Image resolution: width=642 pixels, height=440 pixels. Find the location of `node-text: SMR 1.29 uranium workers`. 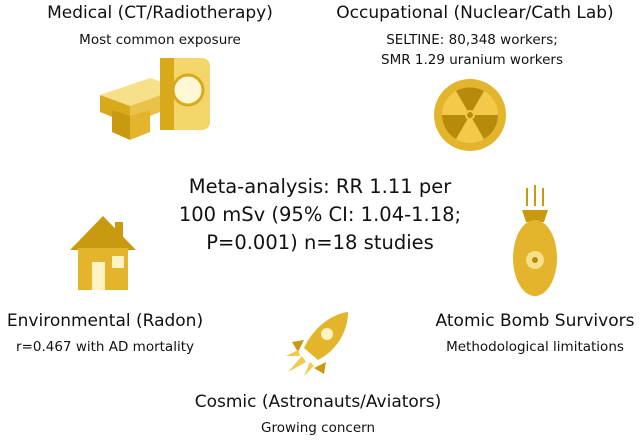

node-text: SMR 1.29 uranium workers is located at coordinates (472, 60).